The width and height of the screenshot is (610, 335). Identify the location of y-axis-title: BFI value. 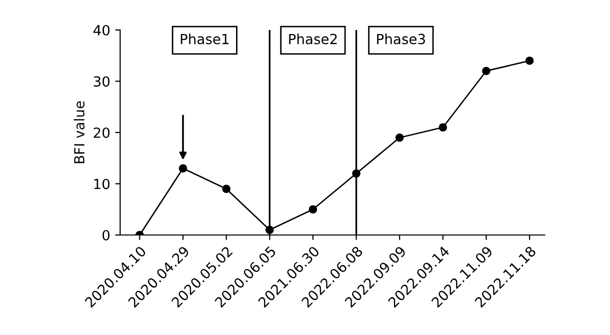
(79, 132).